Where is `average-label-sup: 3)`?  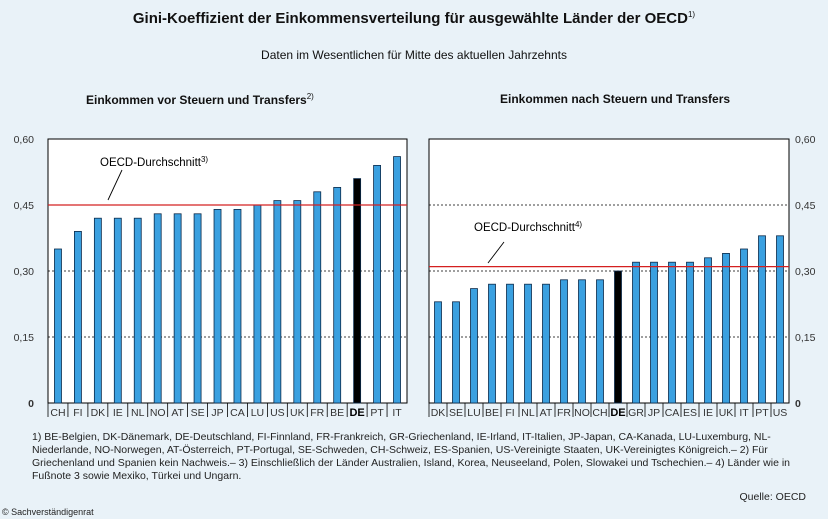 average-label-sup: 3) is located at coordinates (204, 159).